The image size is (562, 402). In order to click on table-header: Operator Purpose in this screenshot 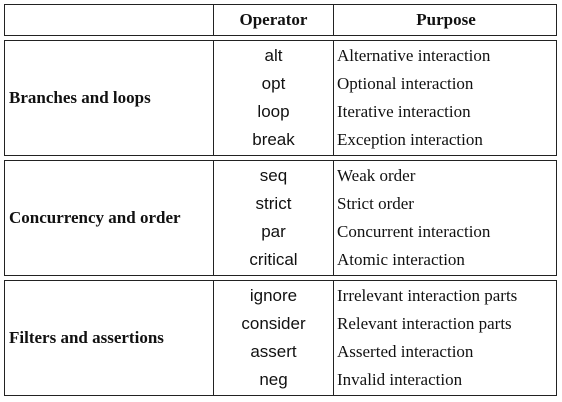, I will do `click(280, 20)`.